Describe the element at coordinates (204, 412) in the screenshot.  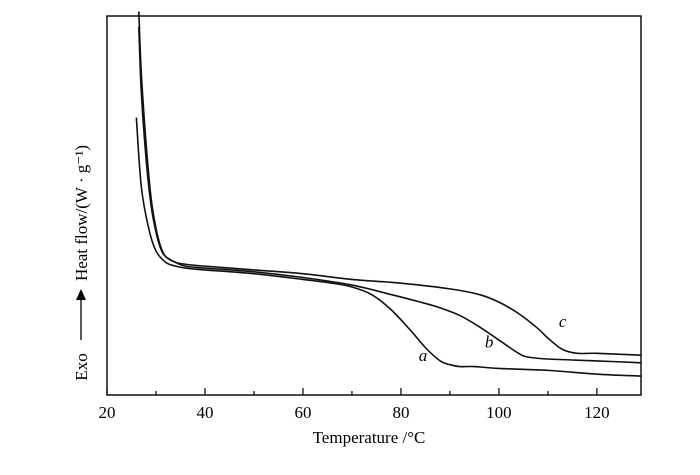
I see `x-tick-label: 40` at that location.